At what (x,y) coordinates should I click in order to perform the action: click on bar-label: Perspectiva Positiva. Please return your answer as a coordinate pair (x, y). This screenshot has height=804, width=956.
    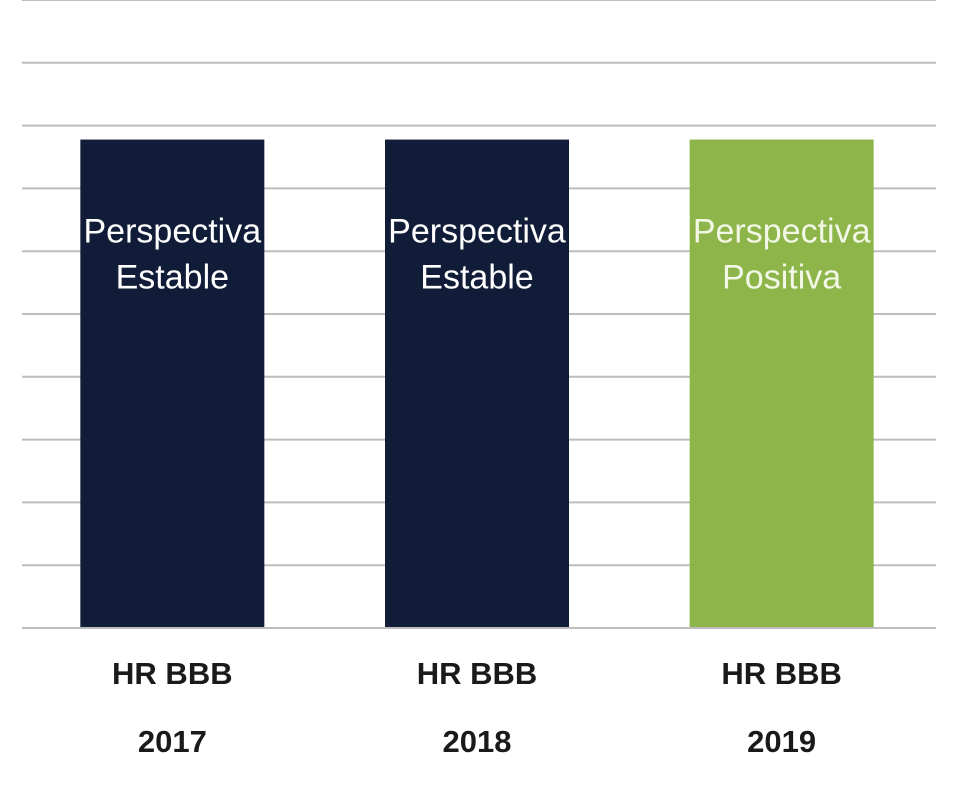
    Looking at the image, I should click on (782, 255).